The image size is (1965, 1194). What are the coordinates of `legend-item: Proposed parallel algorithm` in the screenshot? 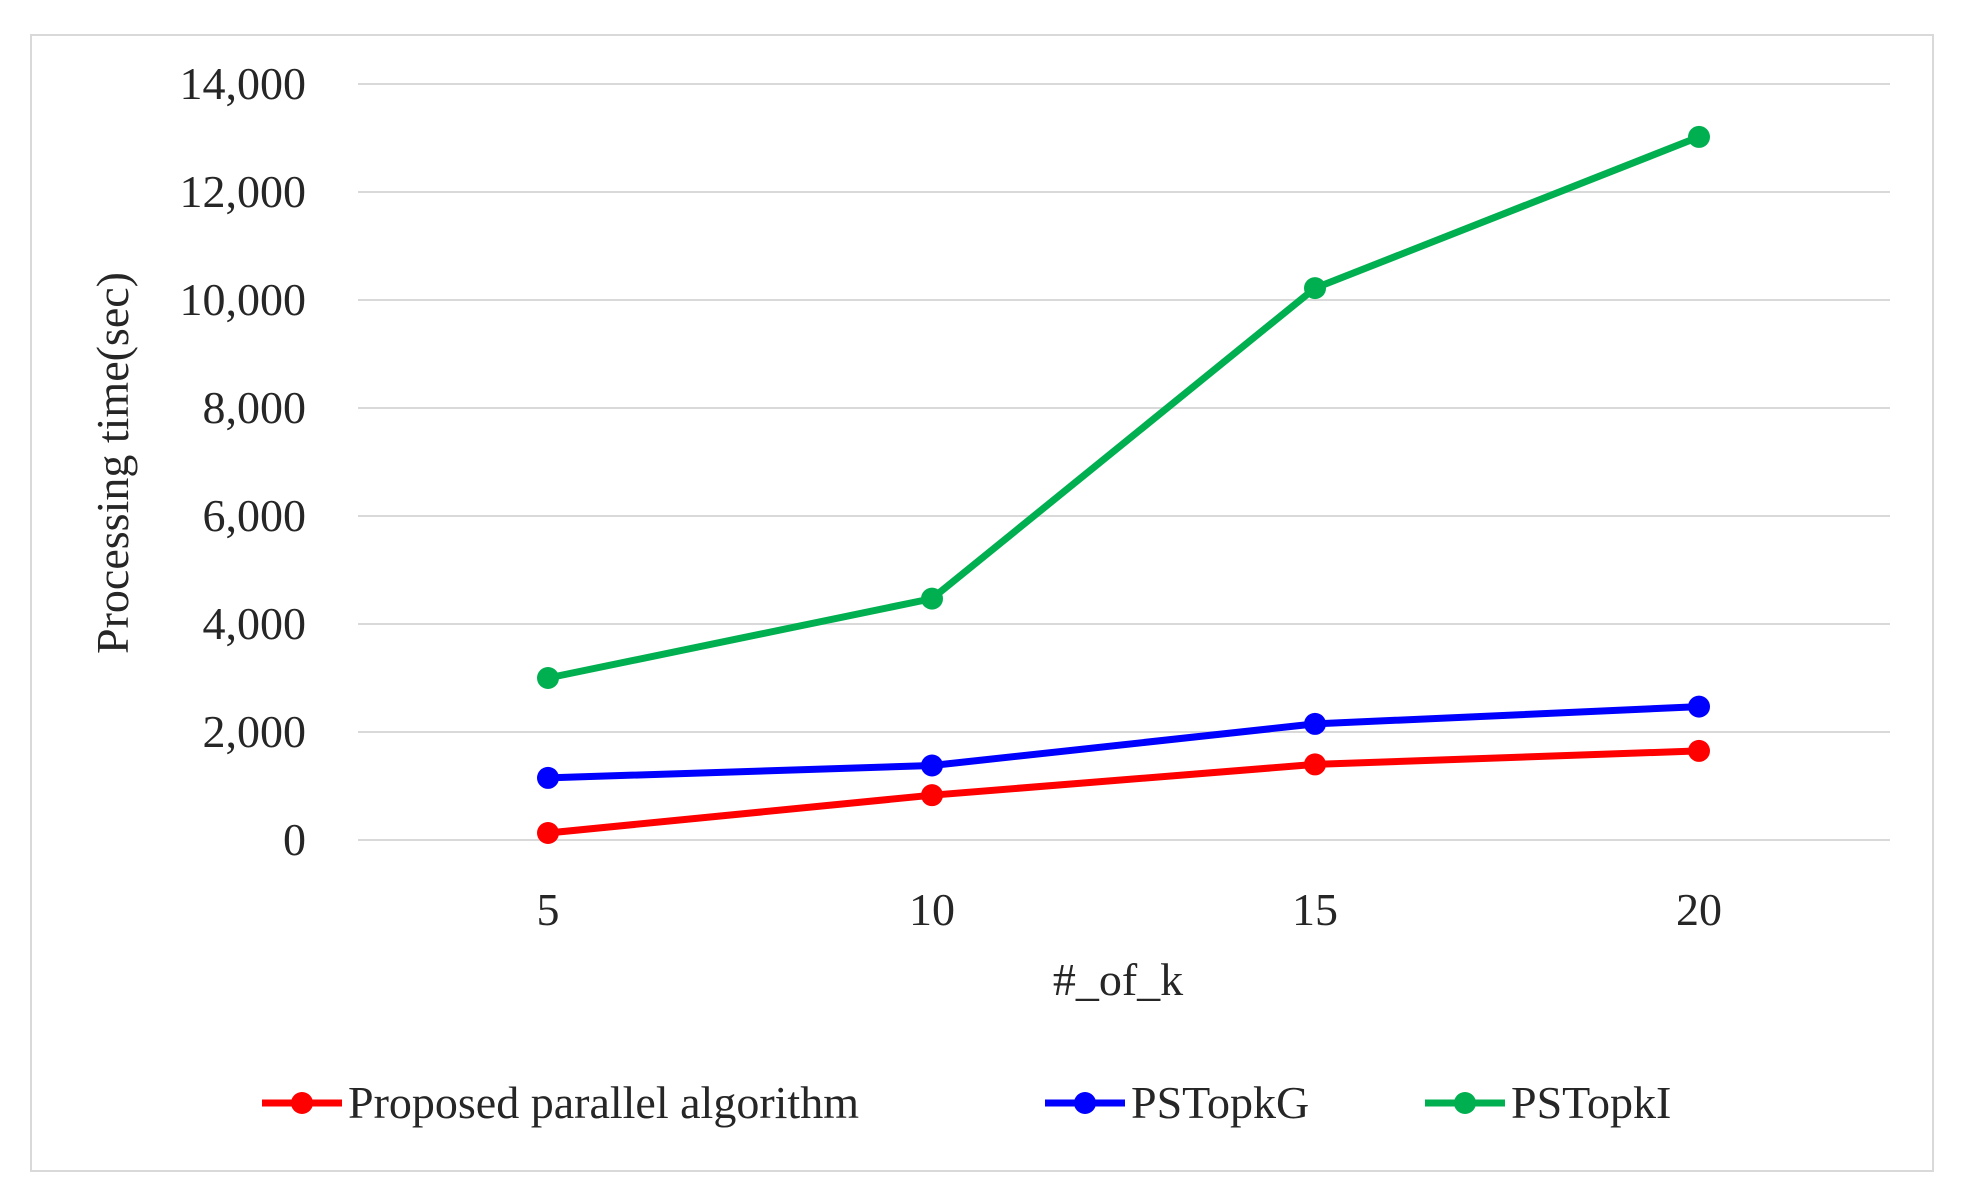 It's located at (560, 1102).